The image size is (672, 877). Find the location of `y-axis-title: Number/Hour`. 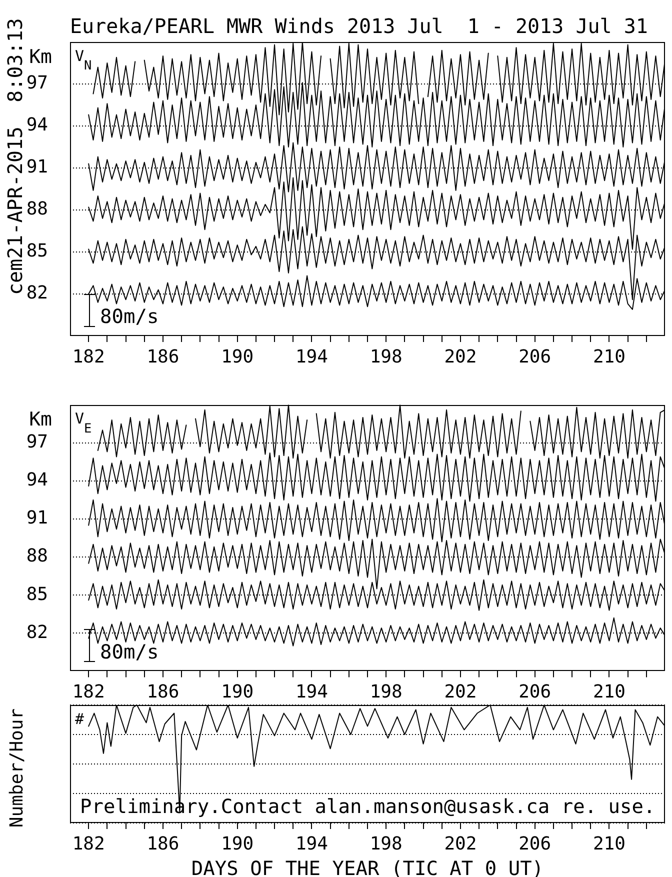

y-axis-title: Number/Hour is located at coordinates (17, 768).